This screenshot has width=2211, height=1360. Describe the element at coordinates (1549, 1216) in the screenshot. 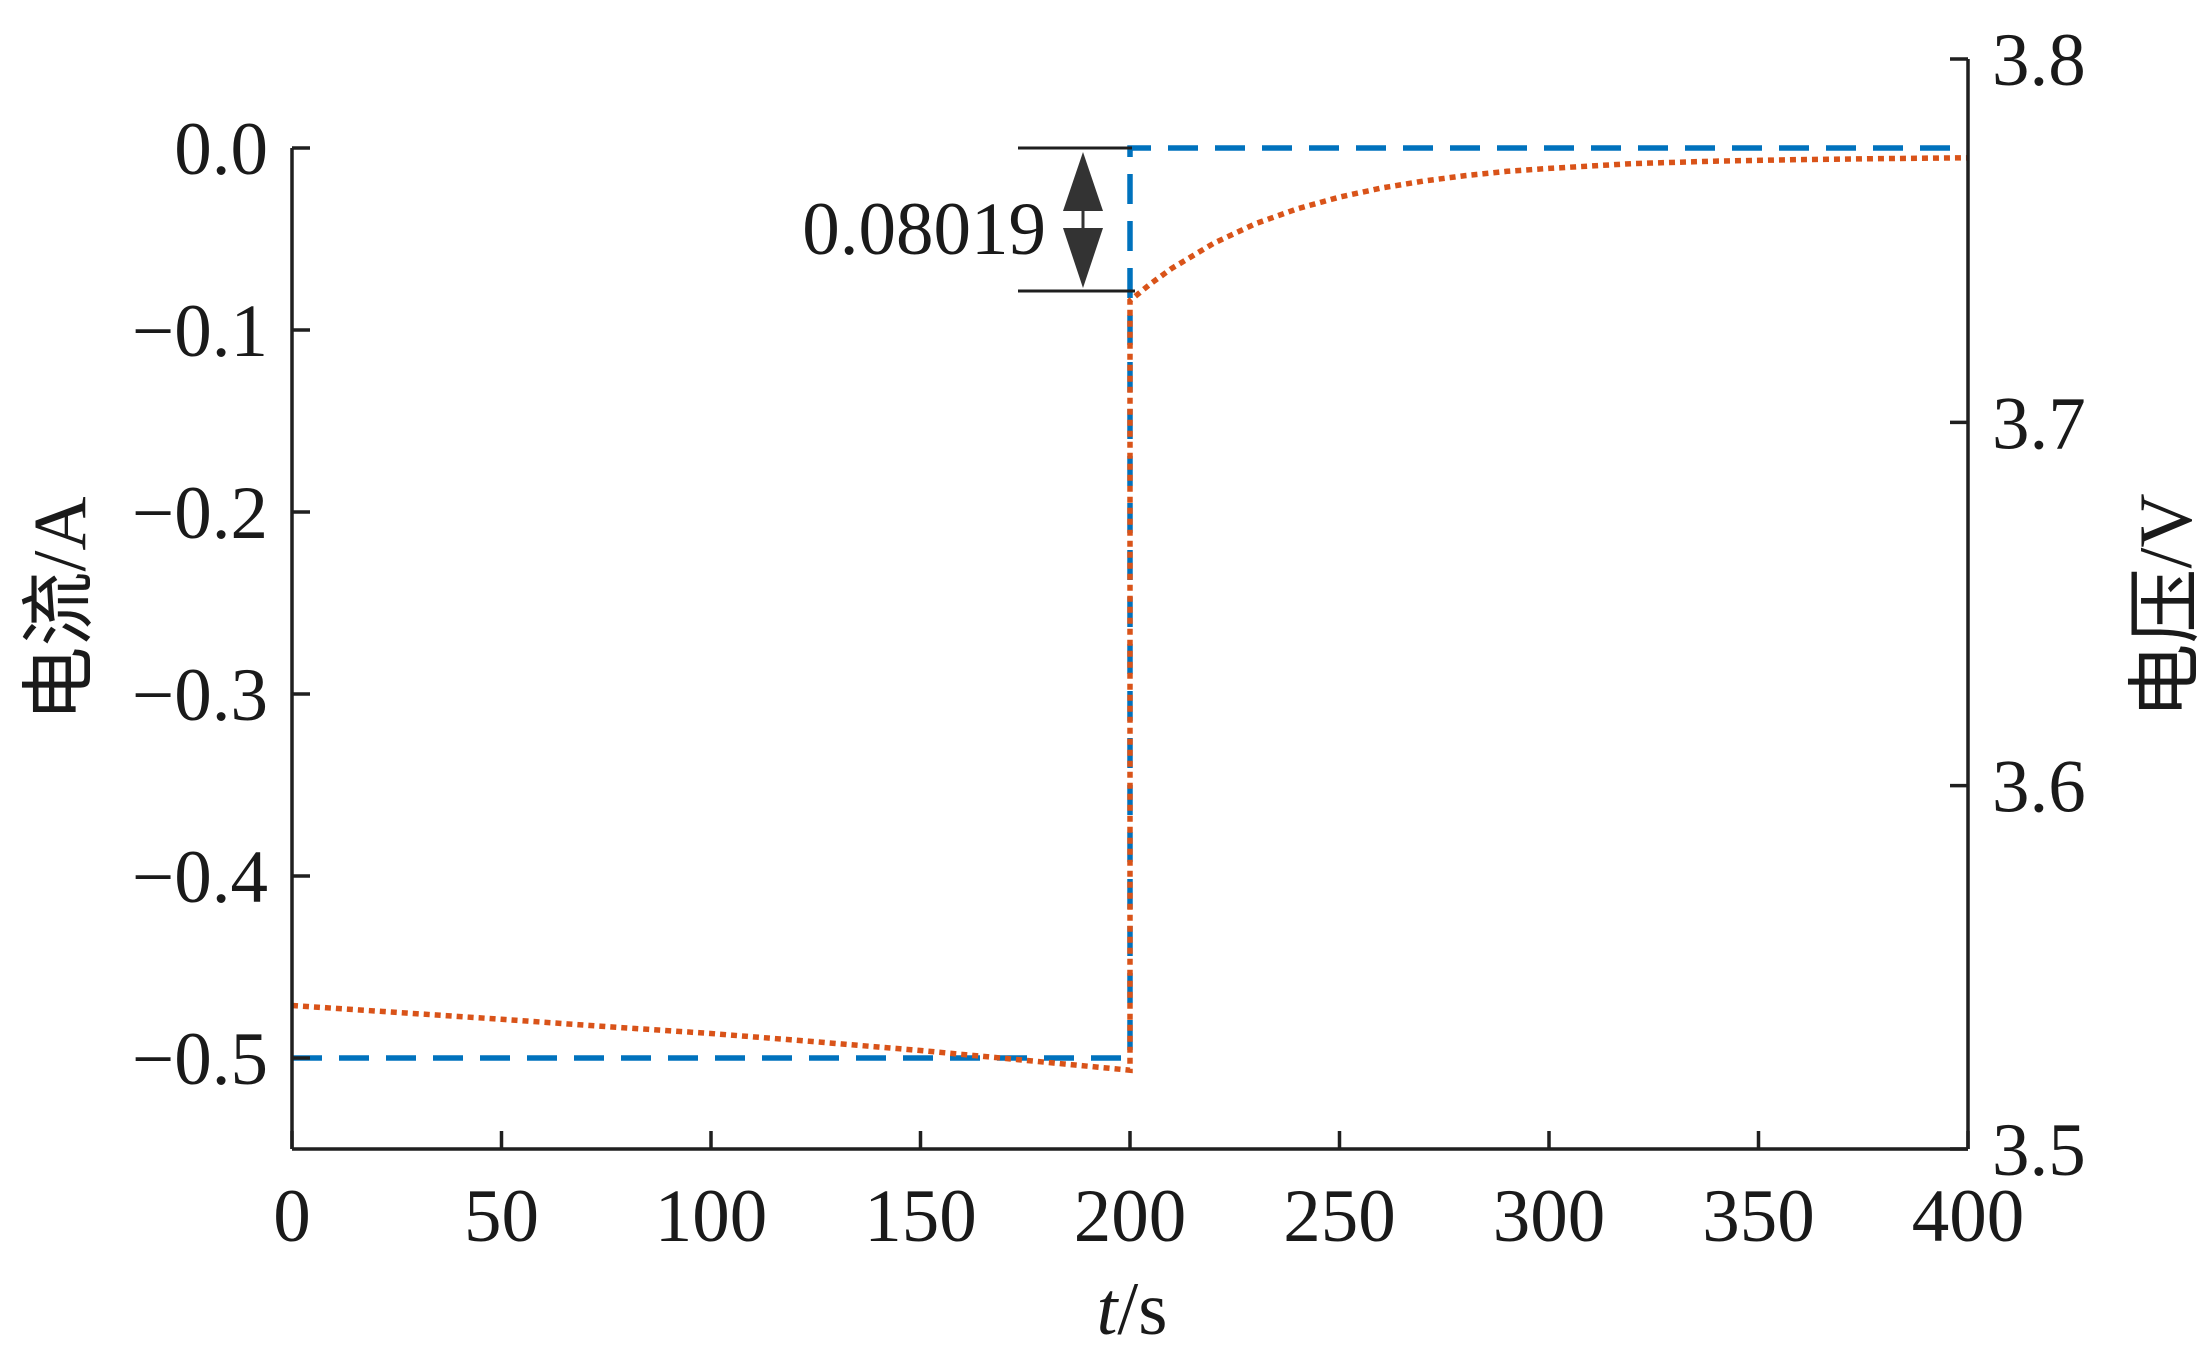

I see `x-tick-label: 300` at that location.